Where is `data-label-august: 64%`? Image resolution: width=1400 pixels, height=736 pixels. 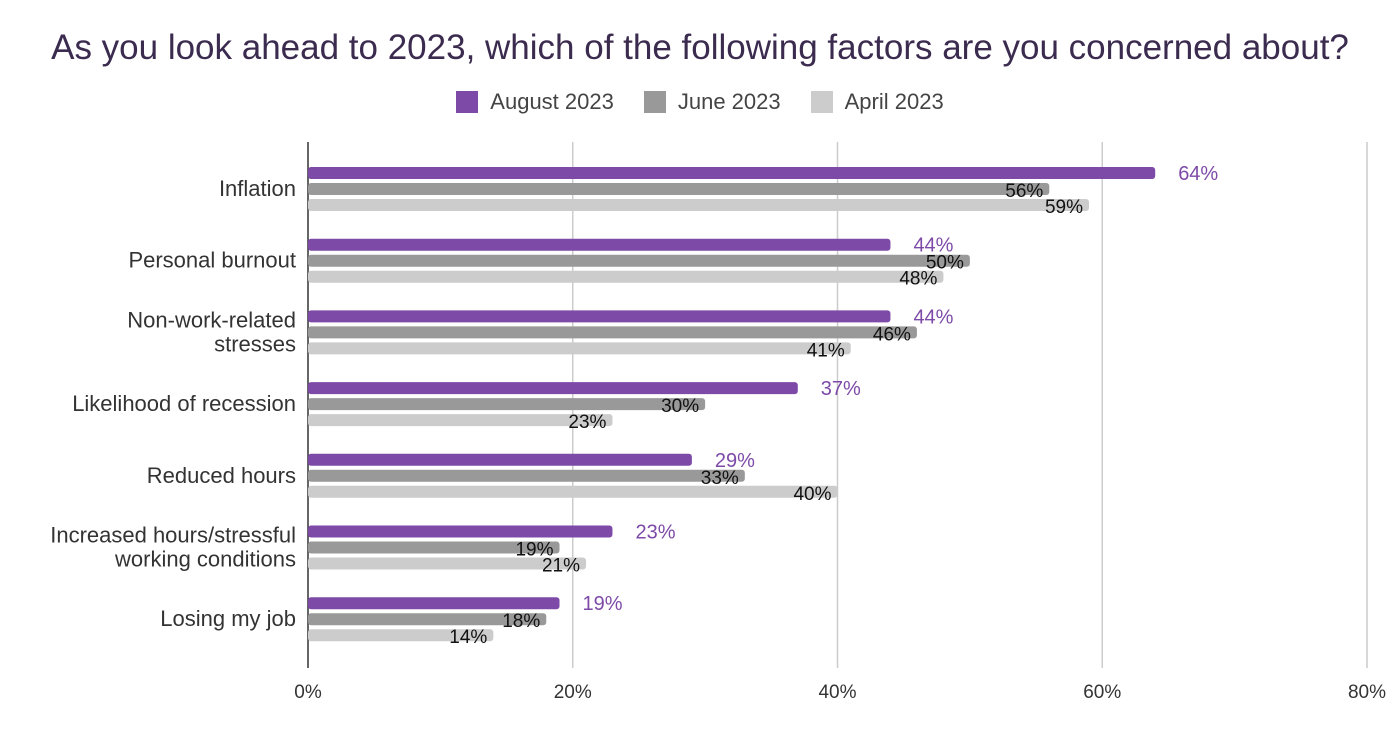
data-label-august: 64% is located at coordinates (1198, 174).